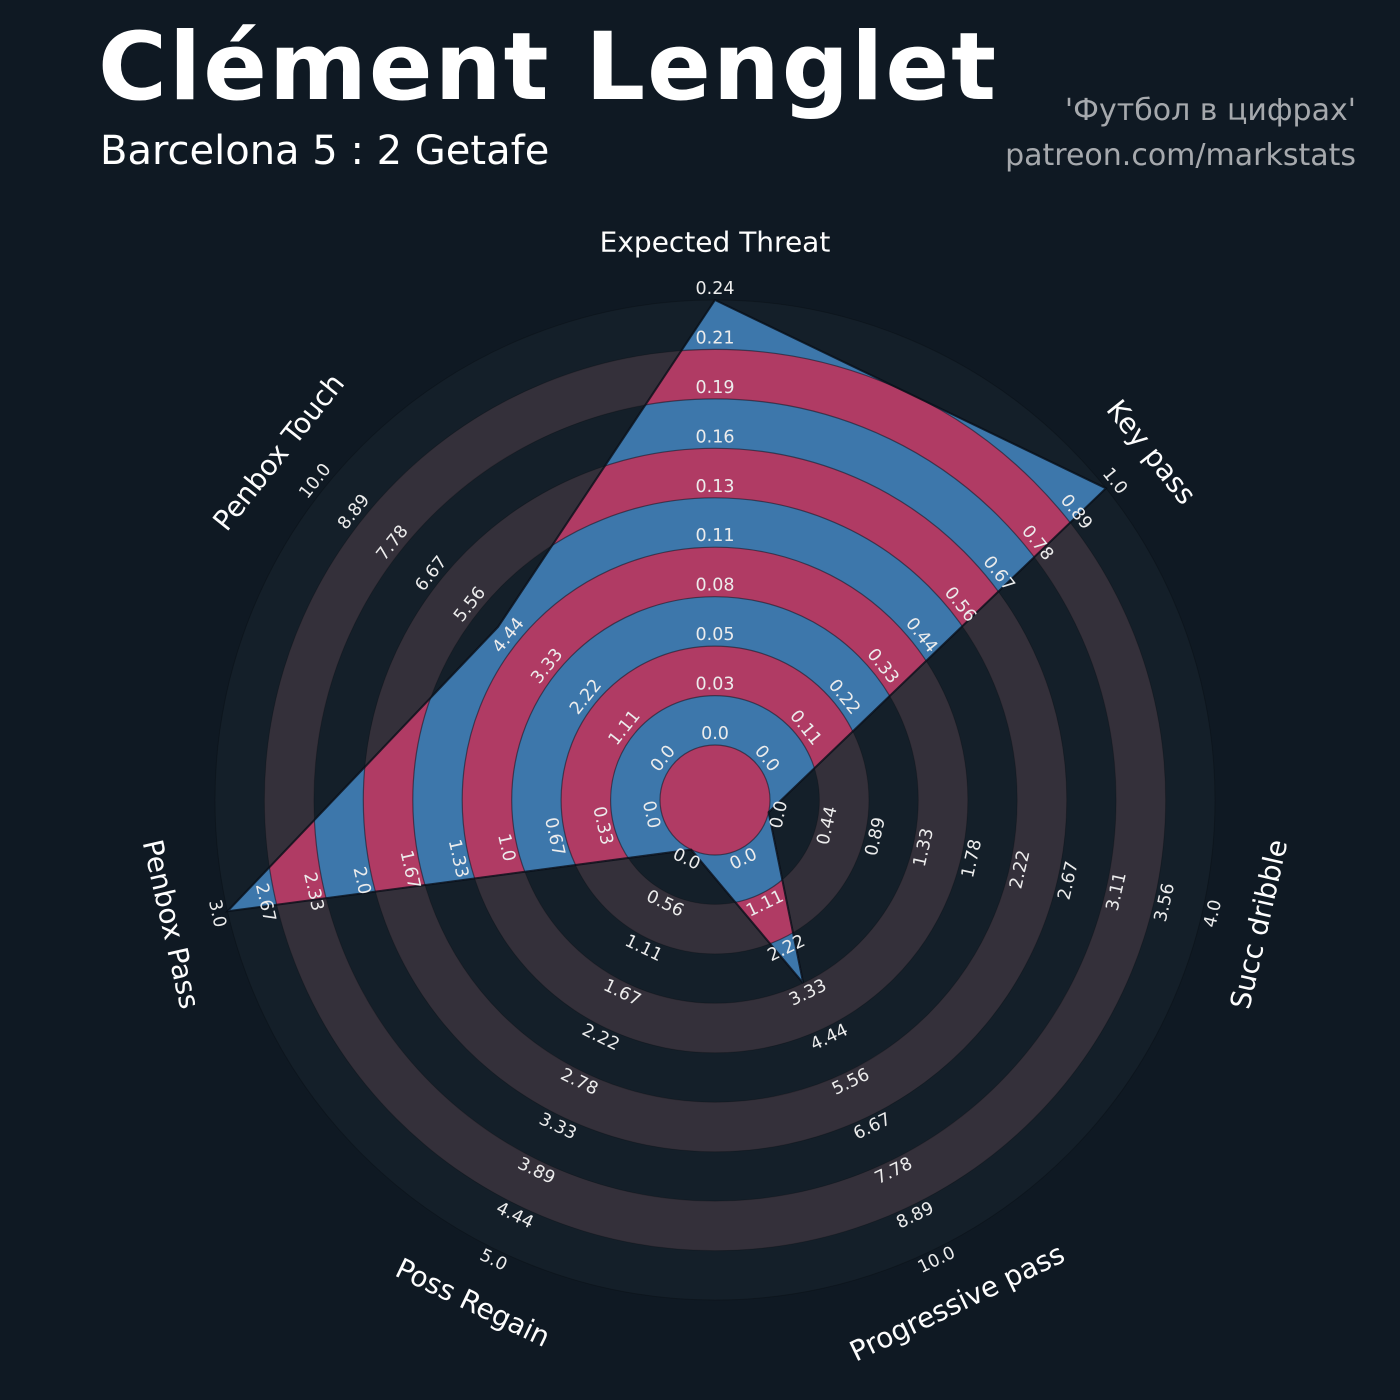 The image size is (1400, 1400). I want to click on credit-watermark: 'Футбол в цифрах', so click(1210, 110).